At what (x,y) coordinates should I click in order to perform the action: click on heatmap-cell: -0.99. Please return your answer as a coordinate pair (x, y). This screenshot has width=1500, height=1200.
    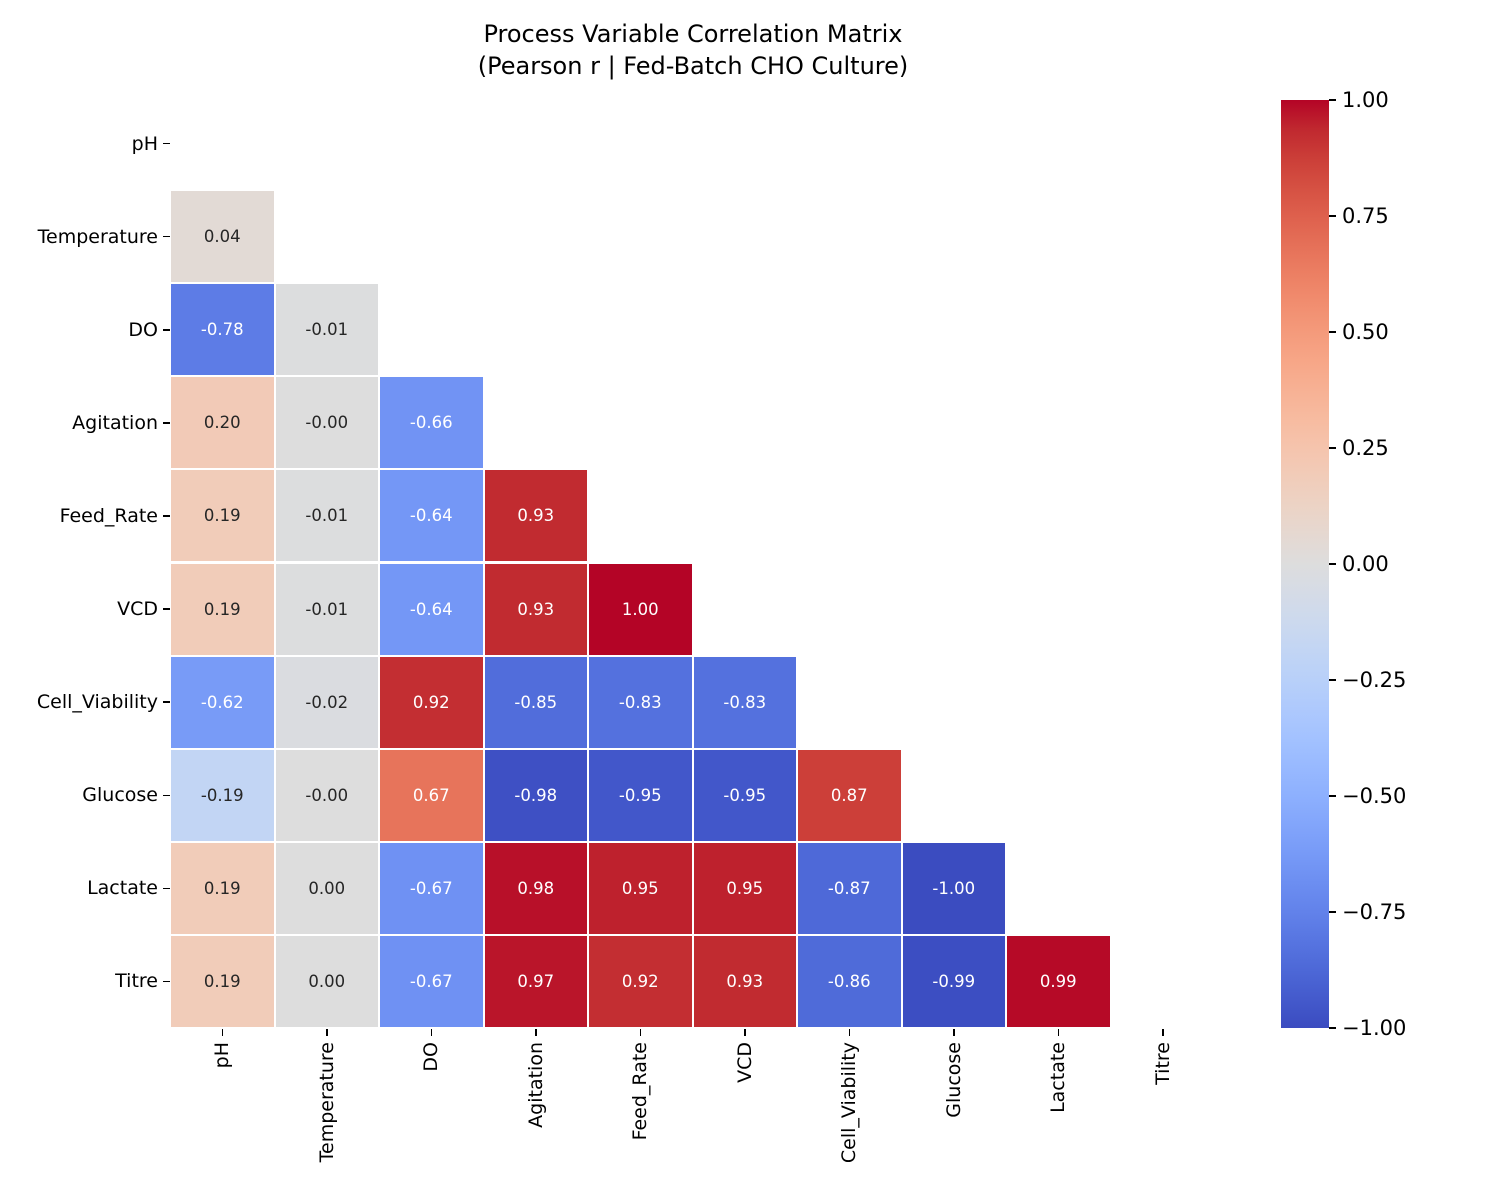
    Looking at the image, I should click on (953, 981).